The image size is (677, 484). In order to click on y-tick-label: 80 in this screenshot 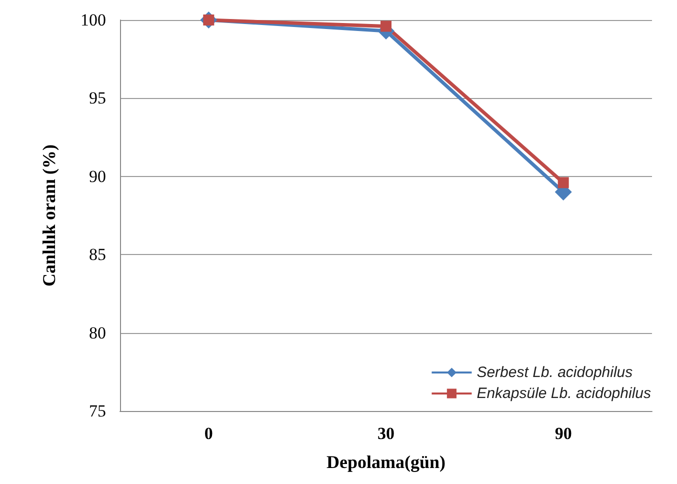, I will do `click(97, 332)`.